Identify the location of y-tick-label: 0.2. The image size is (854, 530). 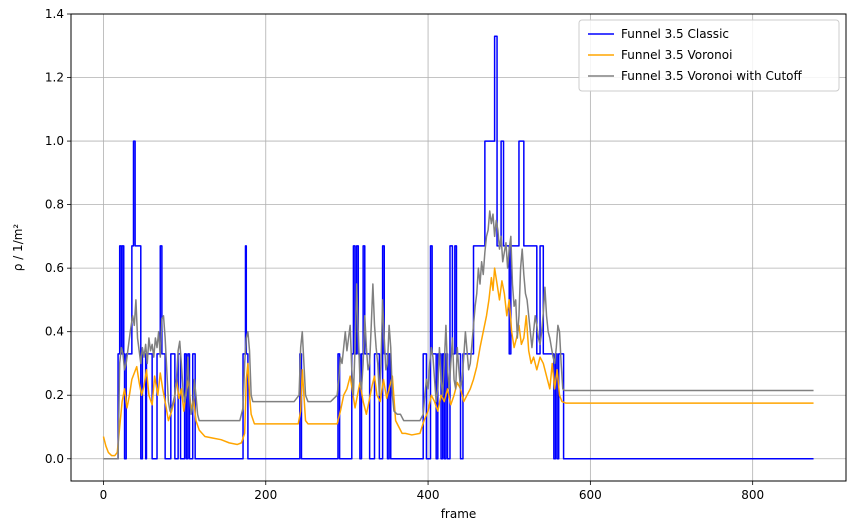
(54, 395).